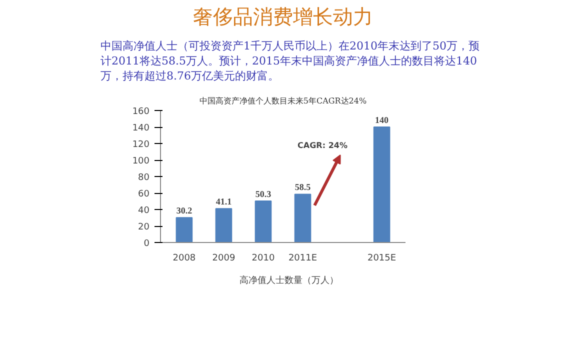 This screenshot has width=570, height=360. I want to click on y-tick-label: 120, so click(141, 145).